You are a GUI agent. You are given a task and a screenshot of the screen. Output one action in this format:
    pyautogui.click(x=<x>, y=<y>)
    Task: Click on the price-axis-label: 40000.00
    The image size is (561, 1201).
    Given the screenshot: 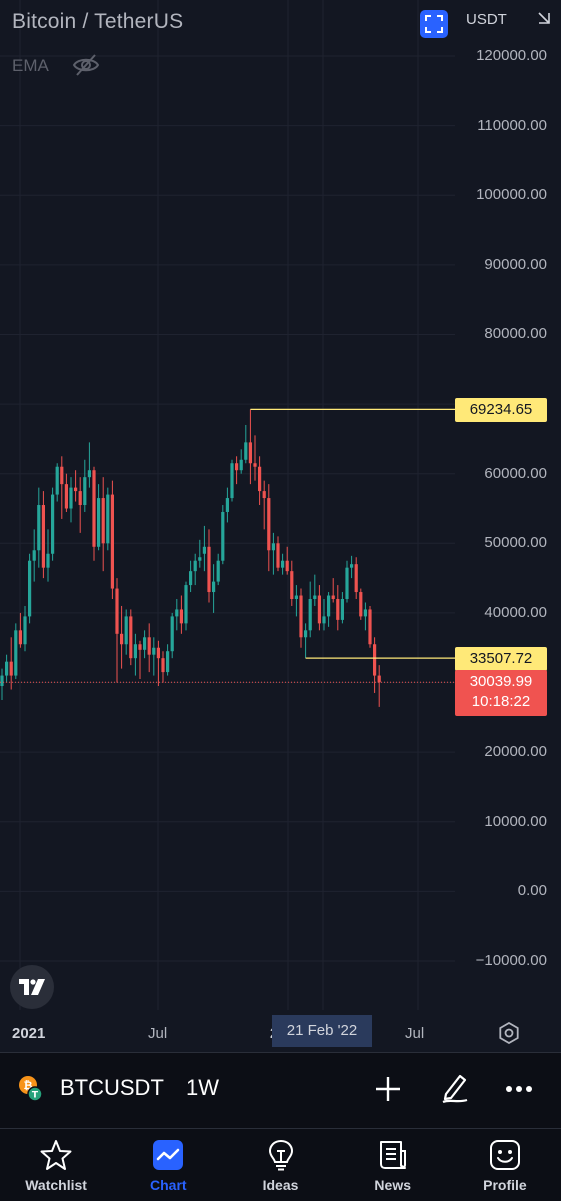 What is the action you would take?
    pyautogui.click(x=515, y=612)
    